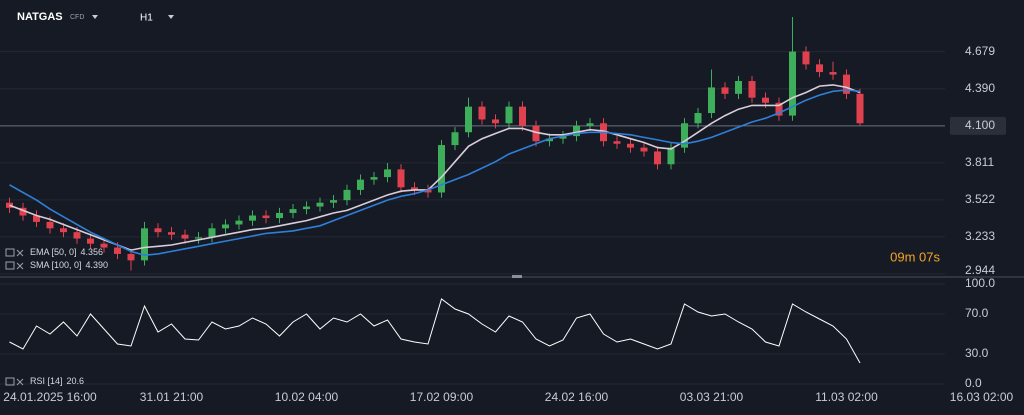 This screenshot has height=415, width=1024. What do you see at coordinates (76, 381) in the screenshot?
I see `legend-value: 20.6` at bounding box center [76, 381].